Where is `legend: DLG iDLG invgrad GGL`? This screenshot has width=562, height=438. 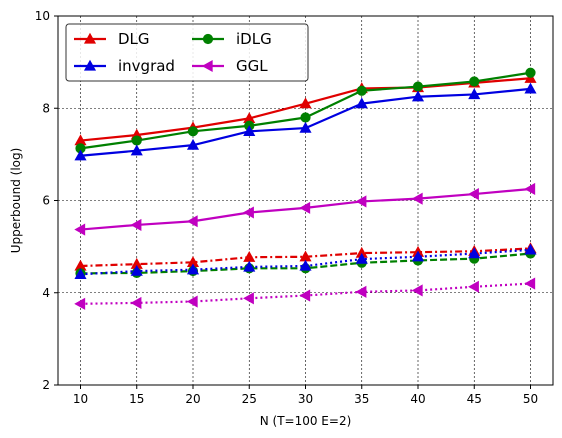
legend: DLG iDLG invgrad GGL is located at coordinates (187, 52).